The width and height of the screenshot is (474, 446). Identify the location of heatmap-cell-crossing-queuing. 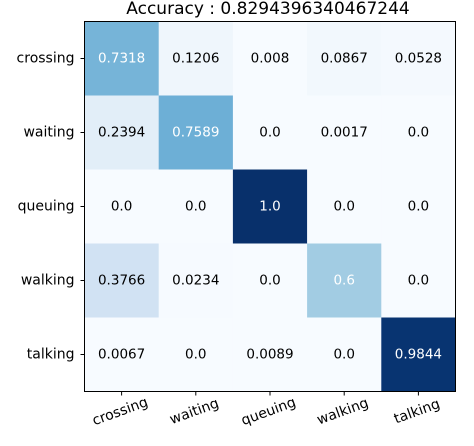
(270, 58).